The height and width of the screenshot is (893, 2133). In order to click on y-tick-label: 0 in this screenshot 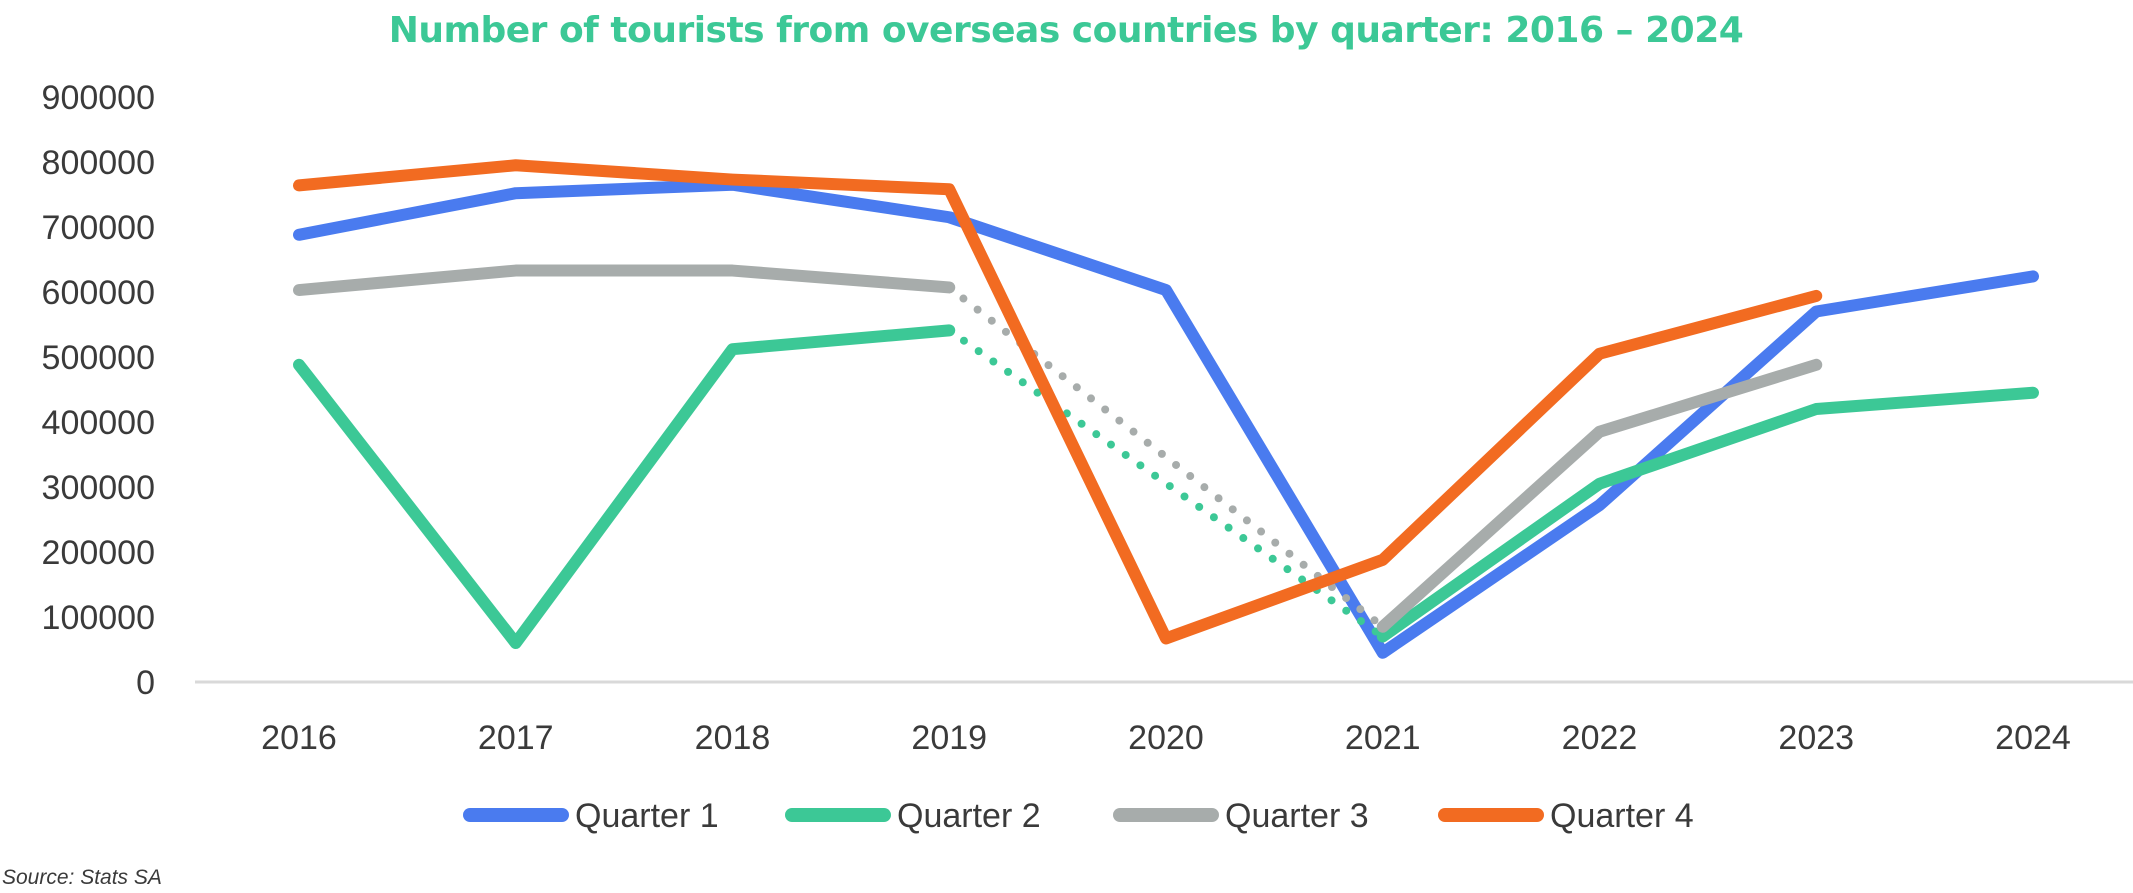, I will do `click(145, 683)`.